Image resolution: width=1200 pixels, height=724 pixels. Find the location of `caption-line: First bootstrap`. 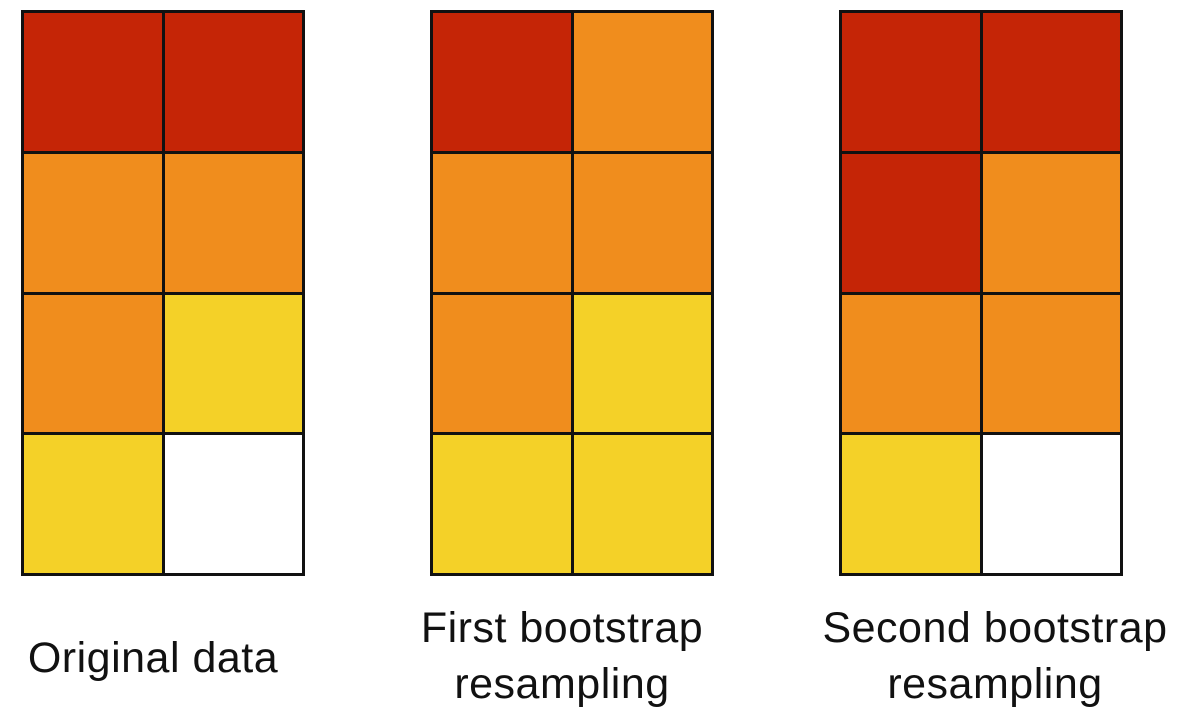

caption-line: First bootstrap is located at coordinates (562, 628).